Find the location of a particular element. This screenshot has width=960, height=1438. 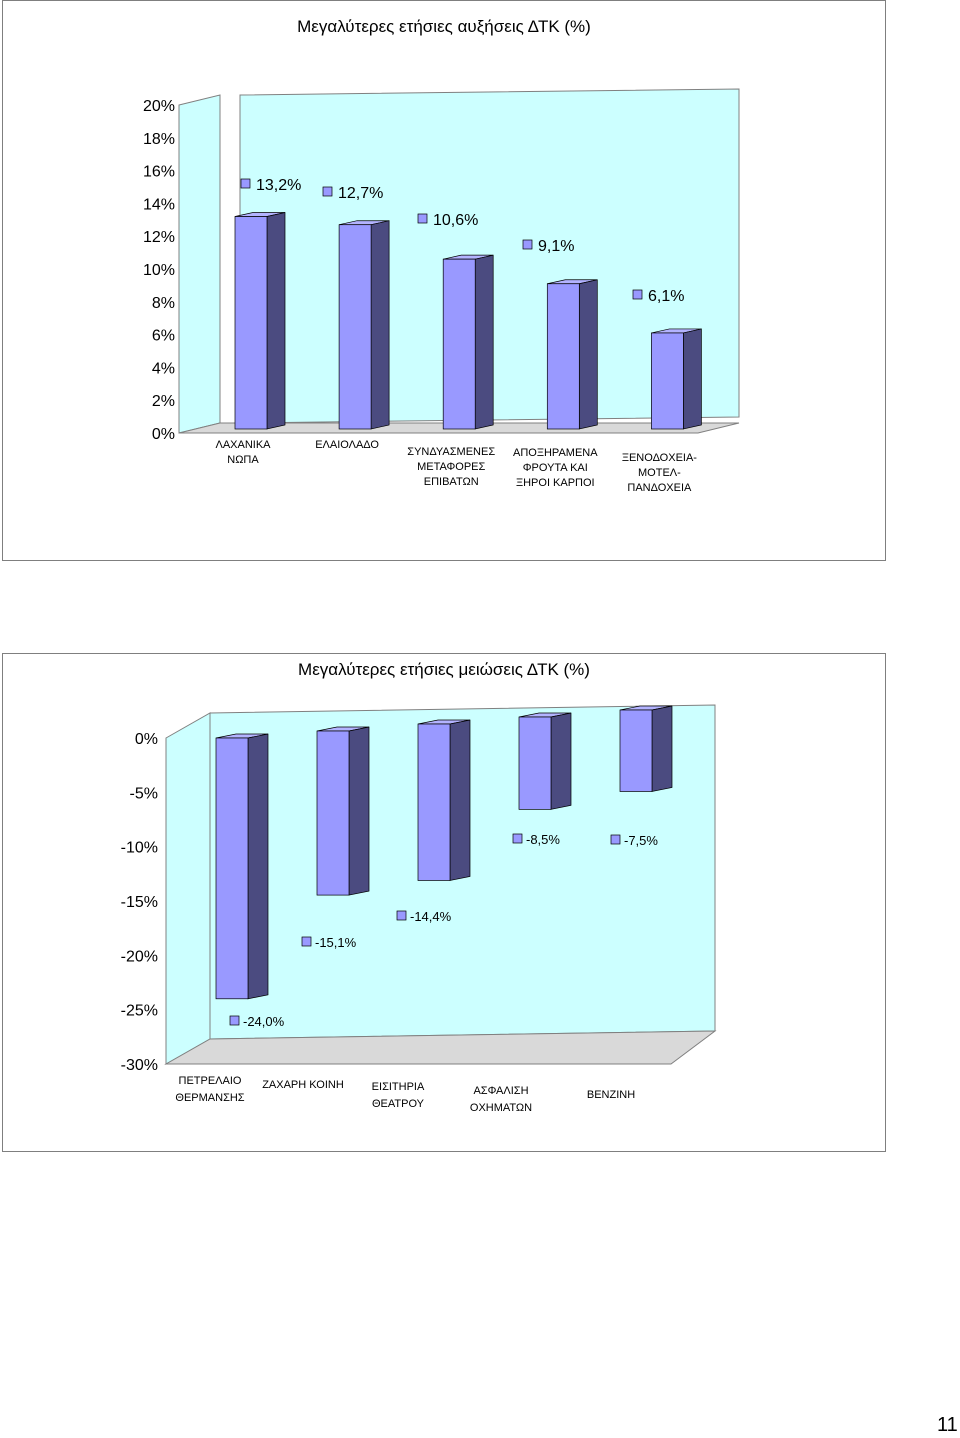

x-tick-label: ΠΕΤΡΕΛΑΙΟ is located at coordinates (210, 1081).